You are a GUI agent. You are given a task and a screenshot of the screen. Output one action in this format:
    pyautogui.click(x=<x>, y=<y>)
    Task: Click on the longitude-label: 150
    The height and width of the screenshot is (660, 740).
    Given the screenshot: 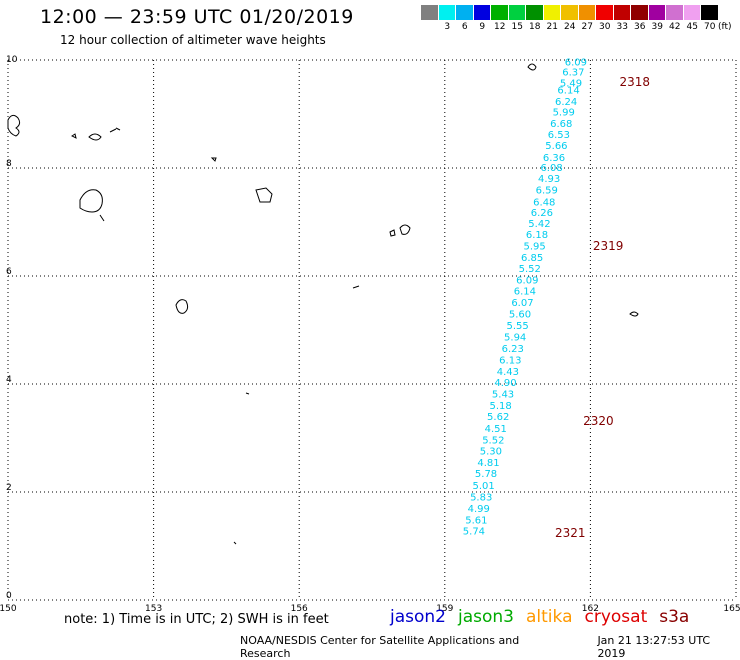 What is the action you would take?
    pyautogui.click(x=8, y=609)
    